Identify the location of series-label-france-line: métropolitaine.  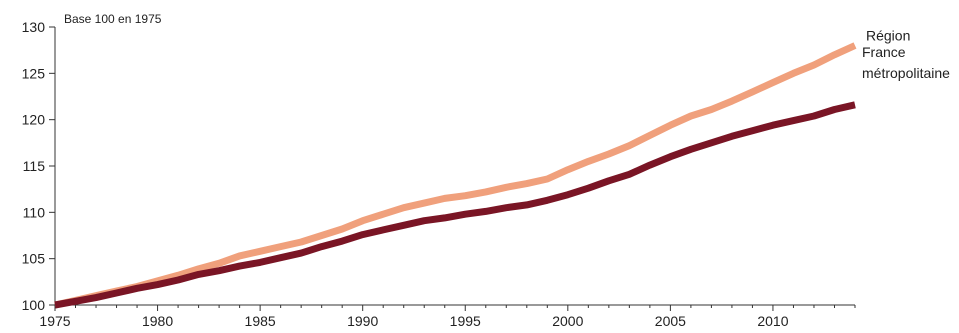
(906, 73).